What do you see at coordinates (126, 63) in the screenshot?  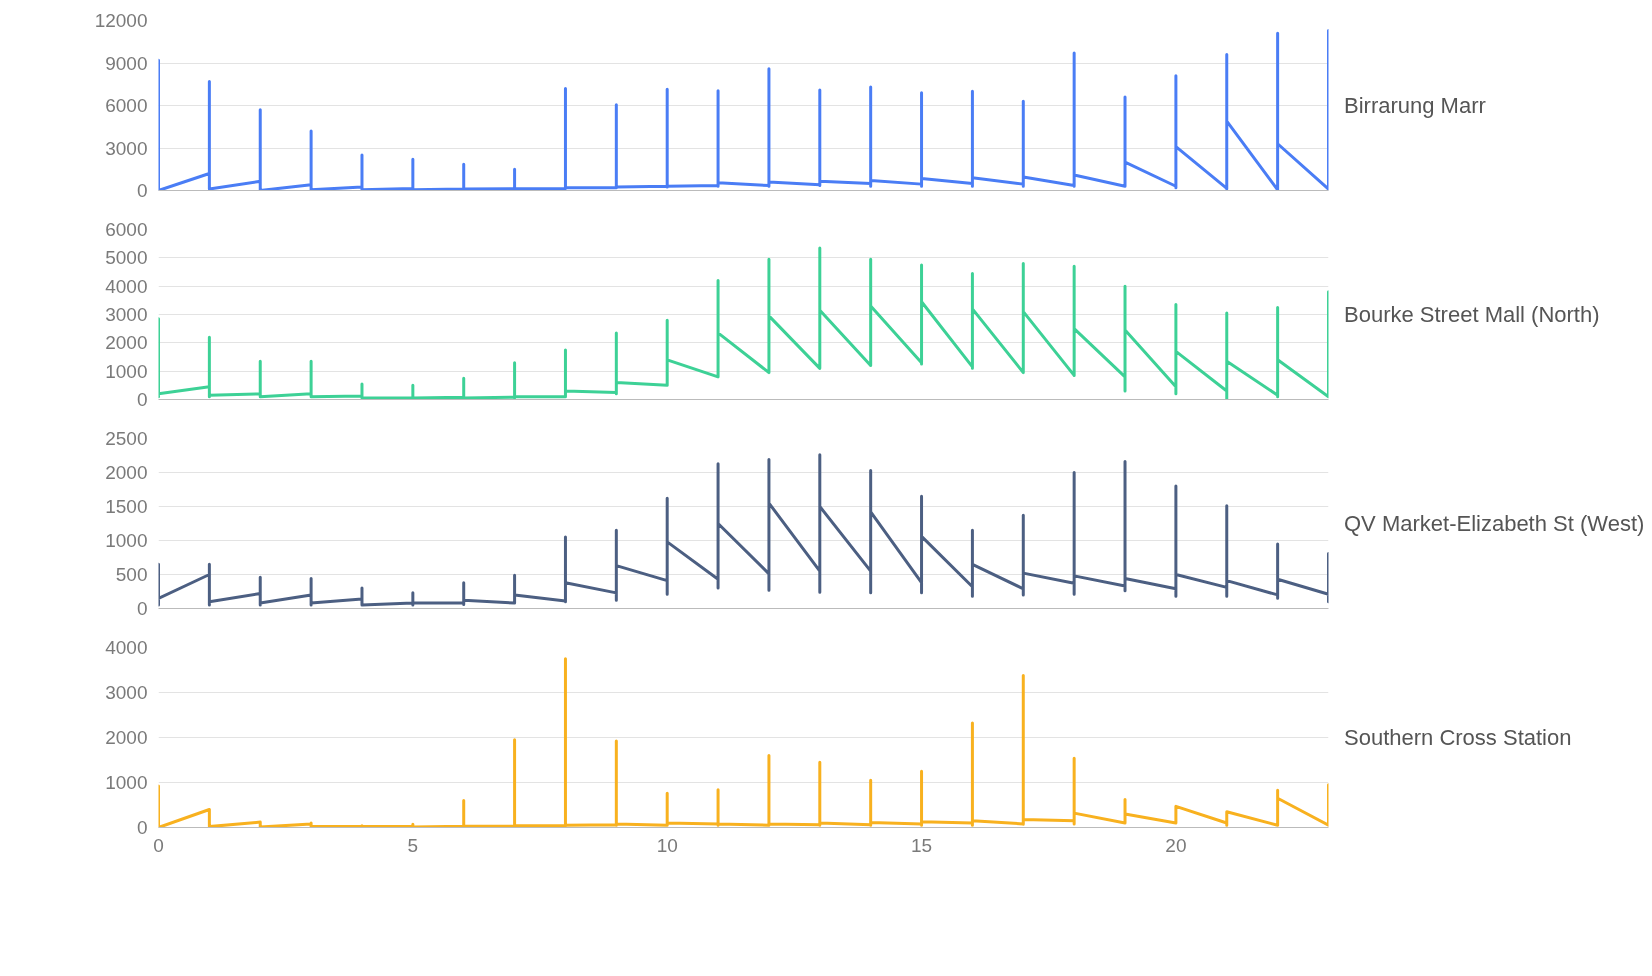 I see `y-tick-label: 9000` at bounding box center [126, 63].